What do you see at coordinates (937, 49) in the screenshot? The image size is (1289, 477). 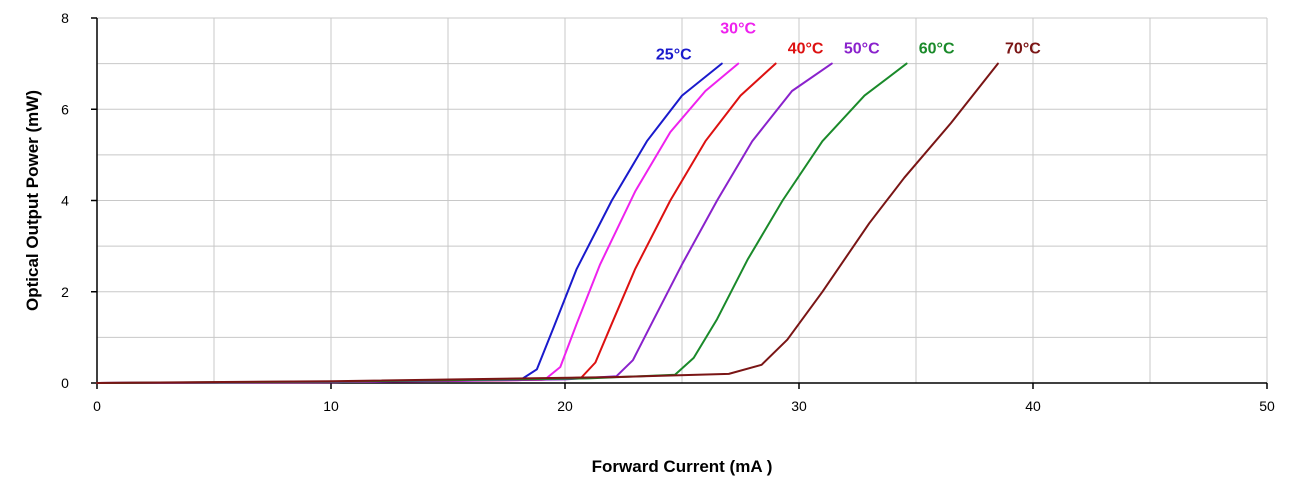 I see `series-label-4: 60°C` at bounding box center [937, 49].